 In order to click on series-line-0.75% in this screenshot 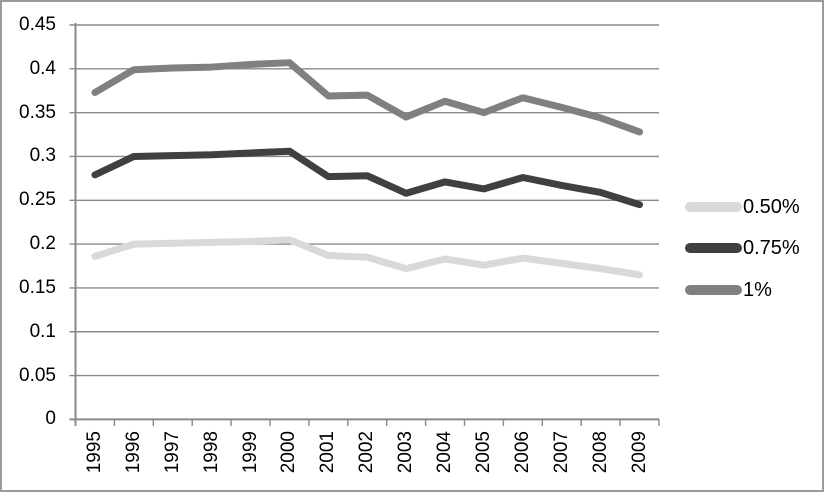, I will do `click(367, 178)`.